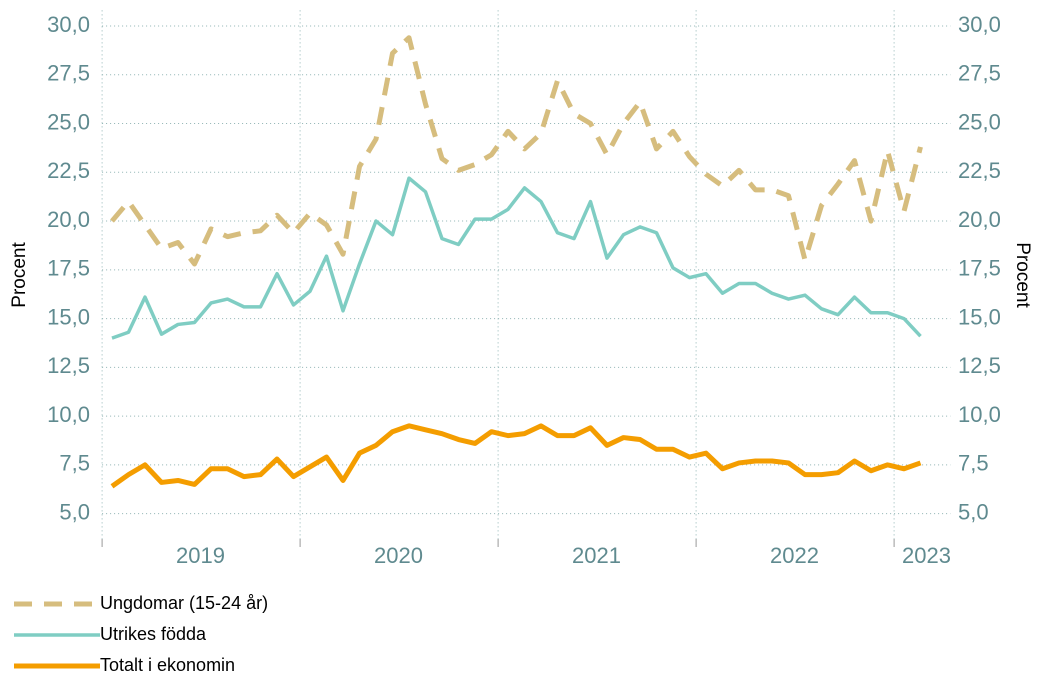 This screenshot has height=679, width=1038. Describe the element at coordinates (973, 511) in the screenshot. I see `y2-tick-label: 5,0` at that location.